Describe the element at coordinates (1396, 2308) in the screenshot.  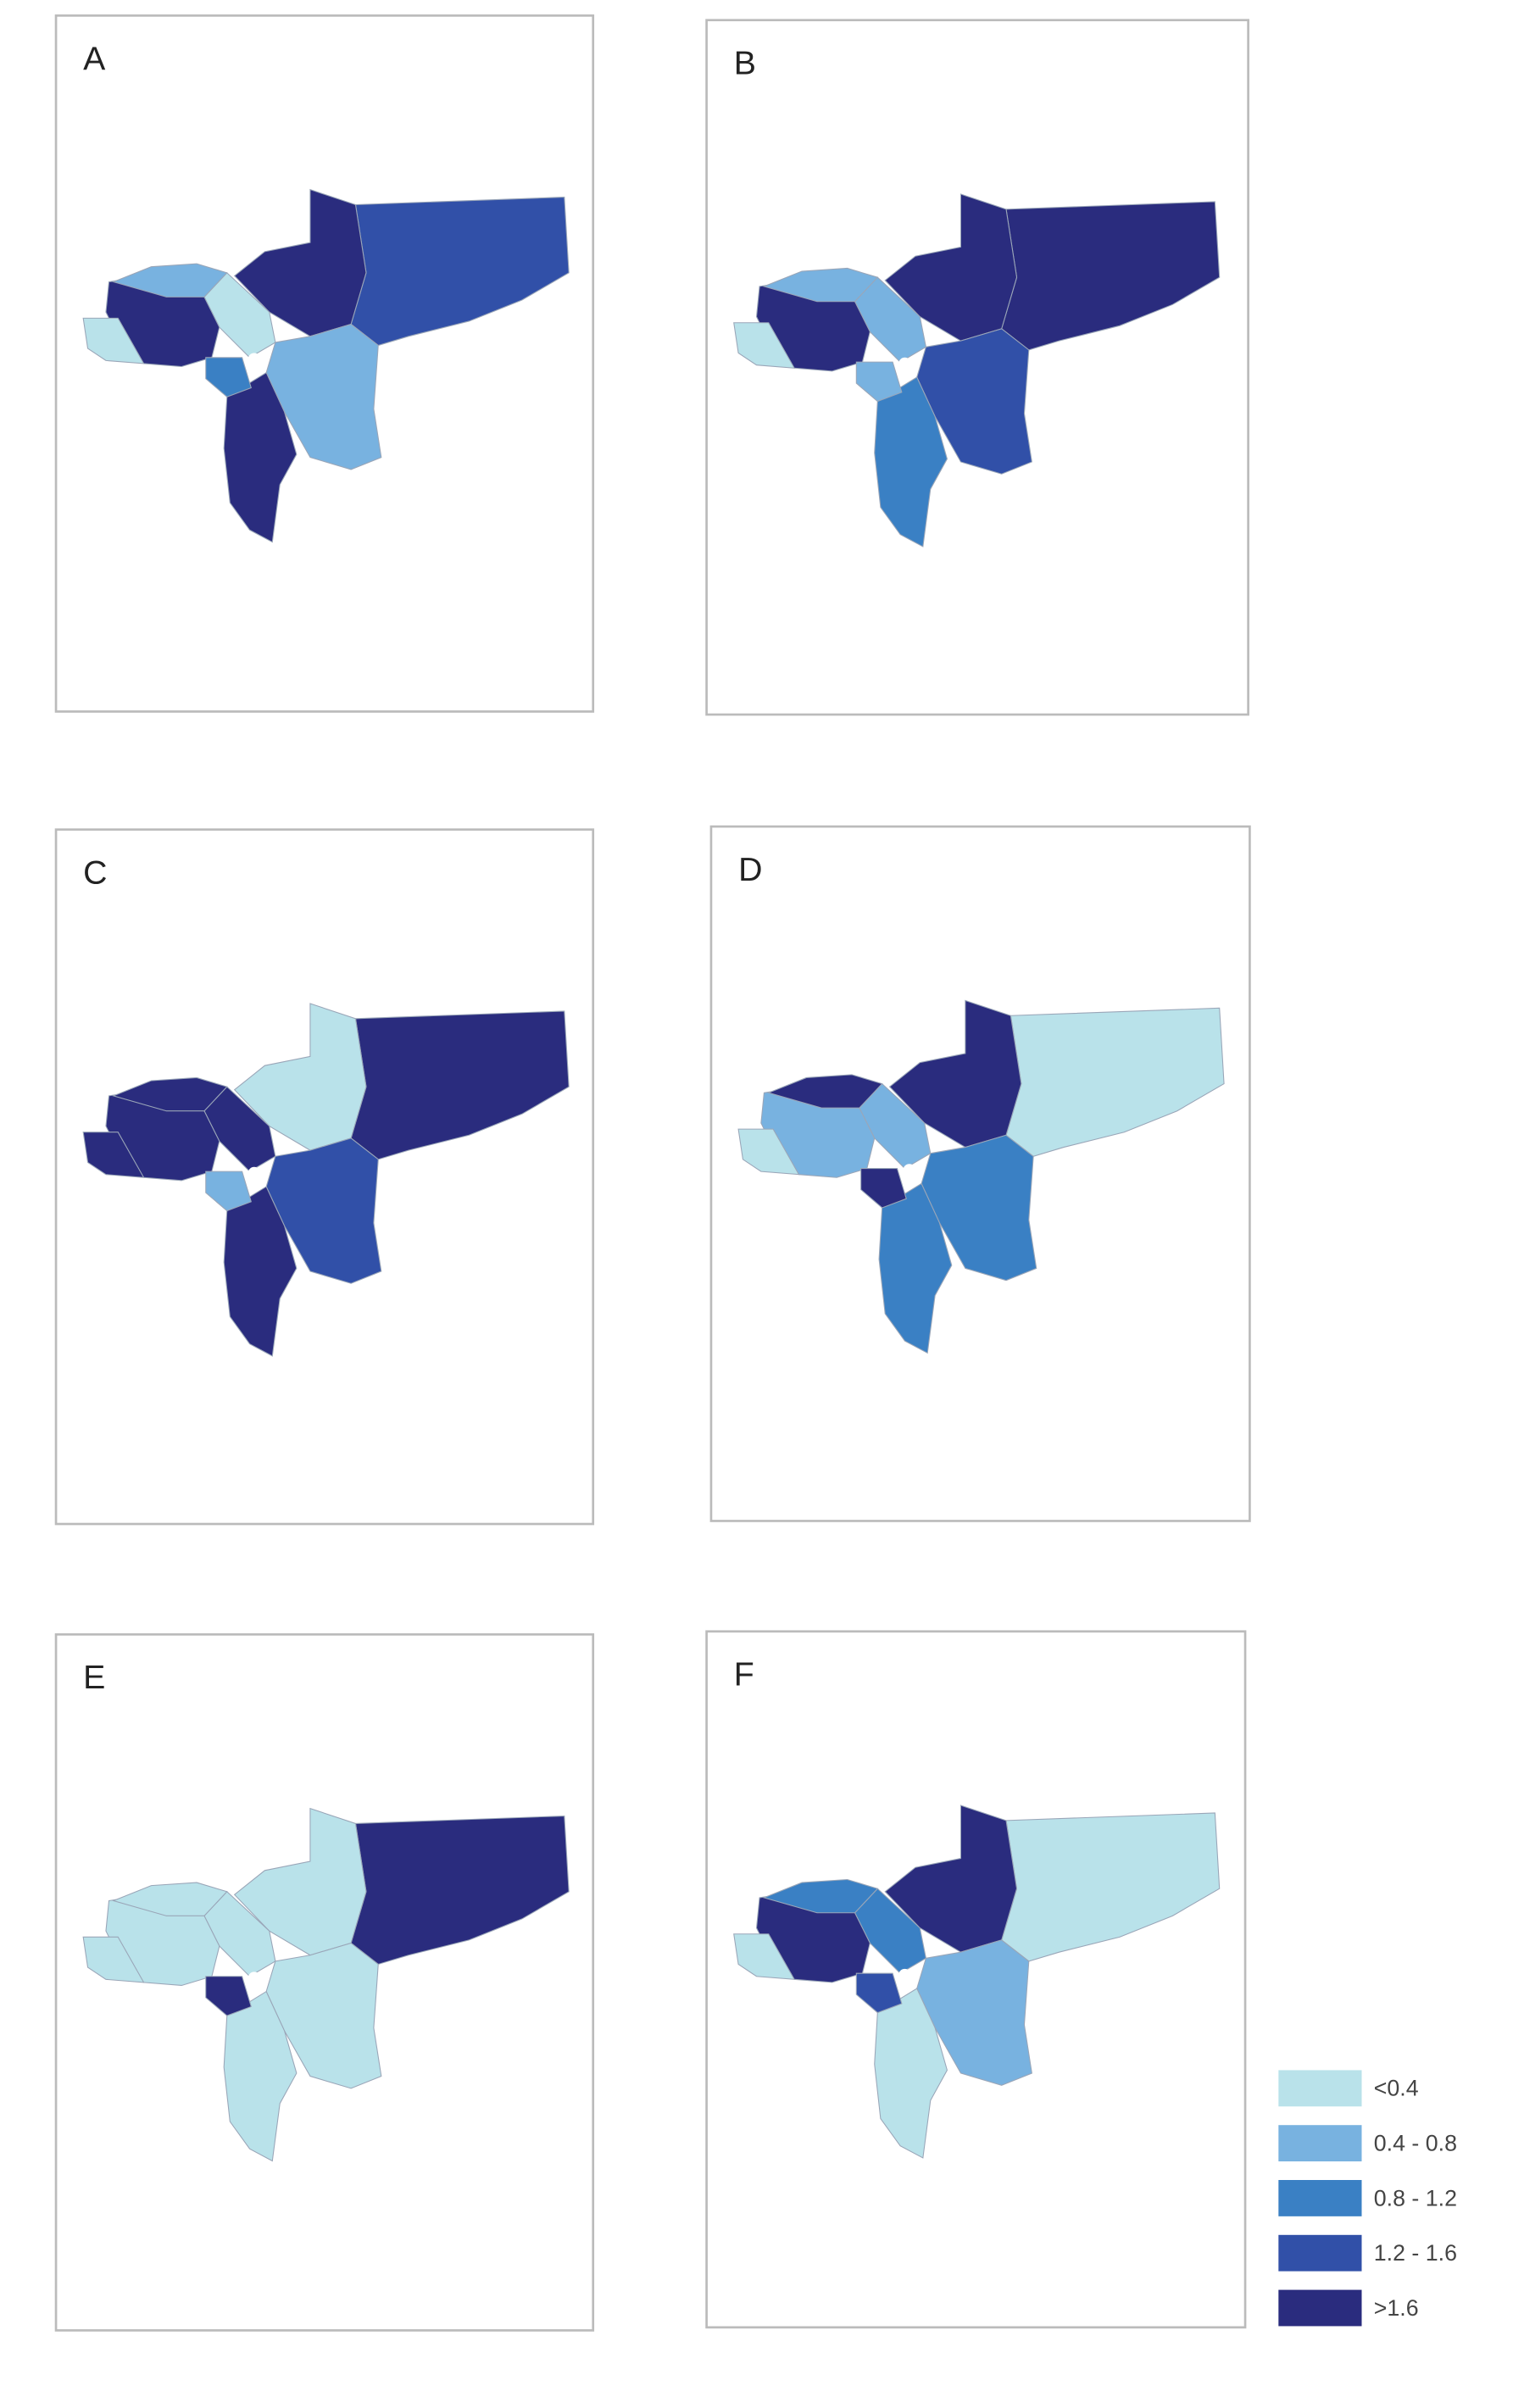
I see `legend-label: >1.6` at that location.